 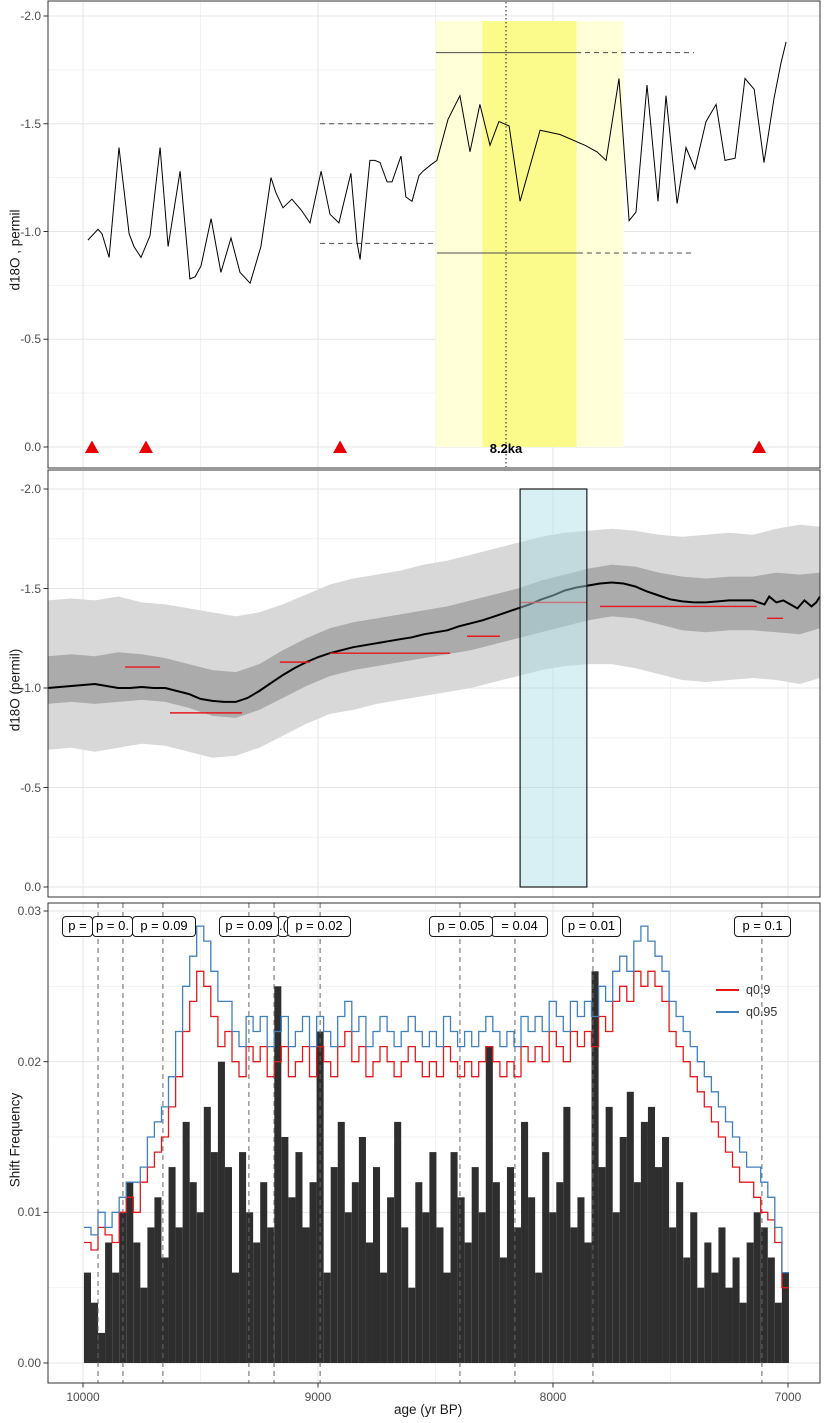 What do you see at coordinates (437, 163) in the screenshot?
I see `d18O-series-line` at bounding box center [437, 163].